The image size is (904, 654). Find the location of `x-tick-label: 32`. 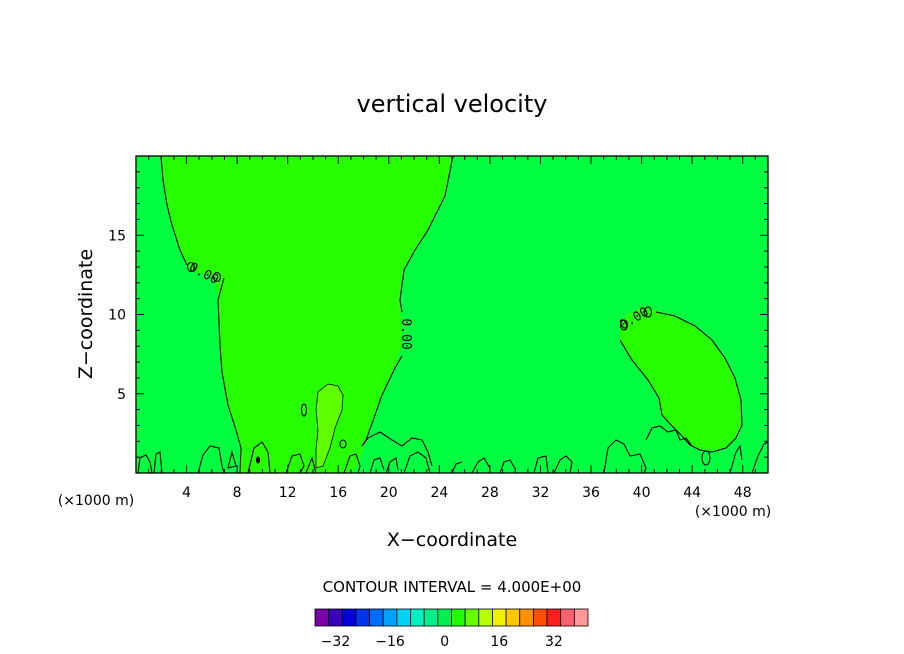

x-tick-label: 32 is located at coordinates (541, 493).